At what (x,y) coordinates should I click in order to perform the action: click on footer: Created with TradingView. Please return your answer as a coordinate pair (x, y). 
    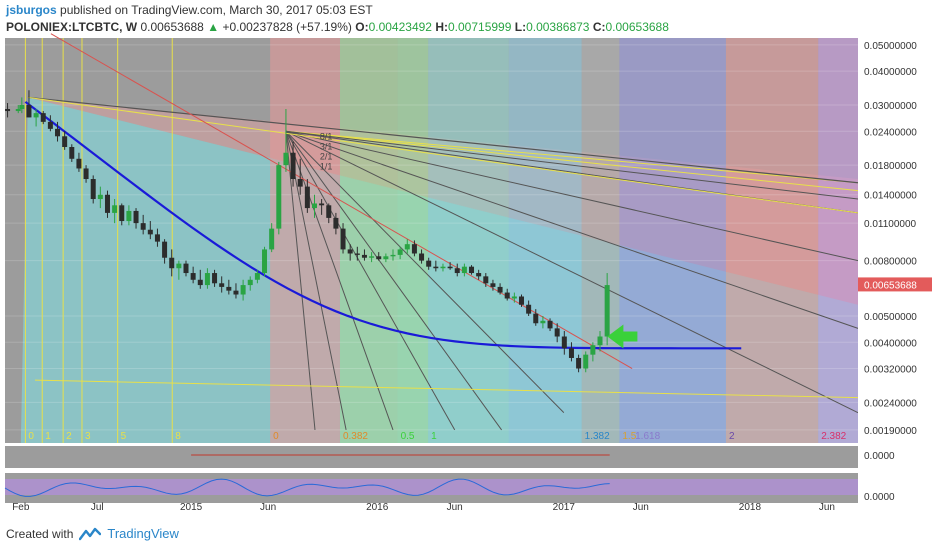
    Looking at the image, I should click on (92, 533).